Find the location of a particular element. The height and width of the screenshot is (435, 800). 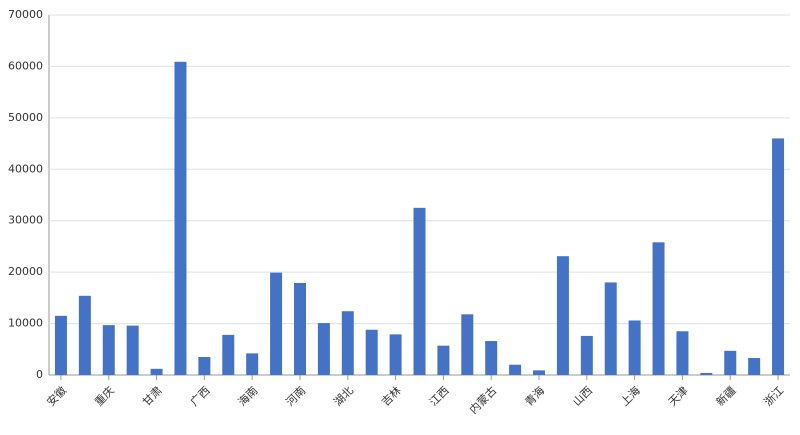

x-tick-label: 新疆 is located at coordinates (725, 395).